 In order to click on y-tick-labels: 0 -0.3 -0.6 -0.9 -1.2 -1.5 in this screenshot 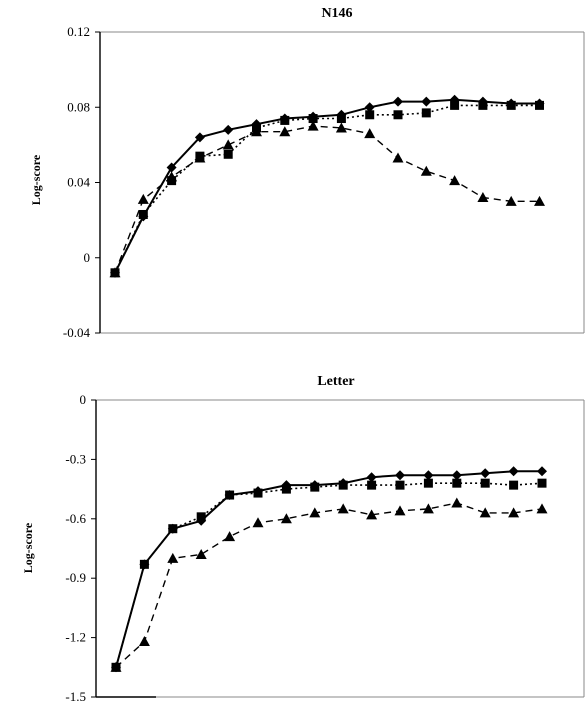, I will do `click(80, 547)`.